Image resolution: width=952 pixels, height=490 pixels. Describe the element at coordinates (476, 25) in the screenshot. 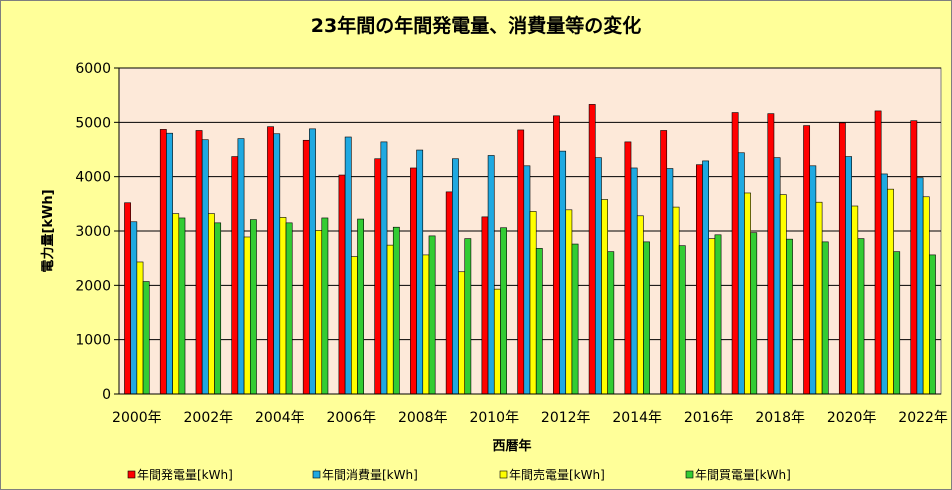

I see `chart-title: 23年間の年間発電量、消費量等の変化` at that location.